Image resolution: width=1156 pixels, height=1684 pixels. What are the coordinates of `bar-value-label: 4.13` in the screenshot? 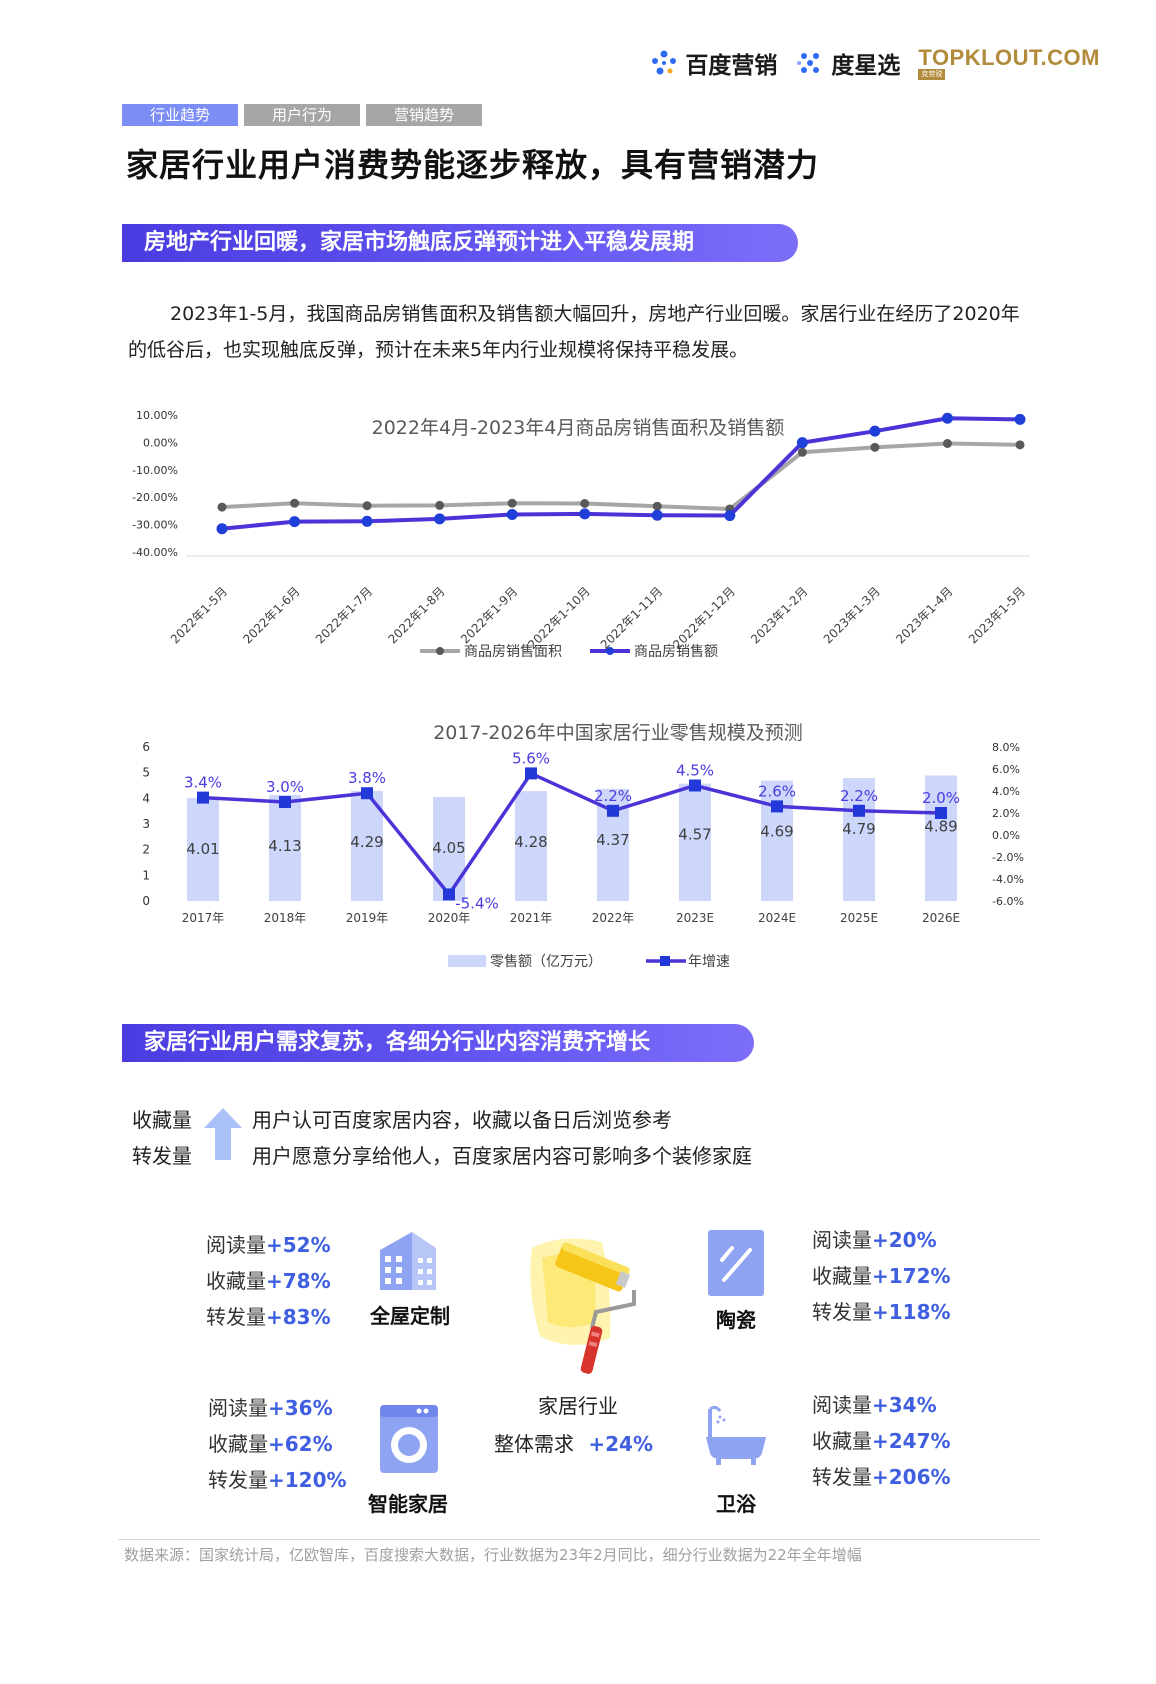 It's located at (284, 846).